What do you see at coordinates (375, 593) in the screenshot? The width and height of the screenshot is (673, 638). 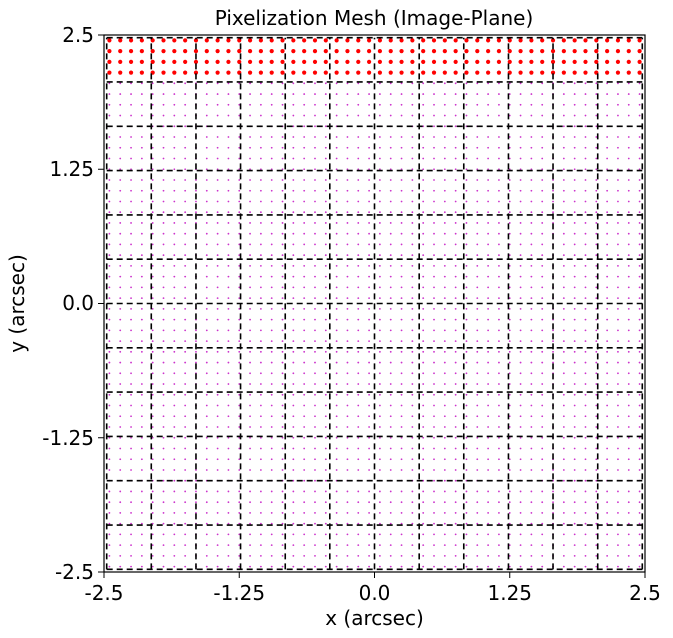 I see `x-tick-label: 0.0` at bounding box center [375, 593].